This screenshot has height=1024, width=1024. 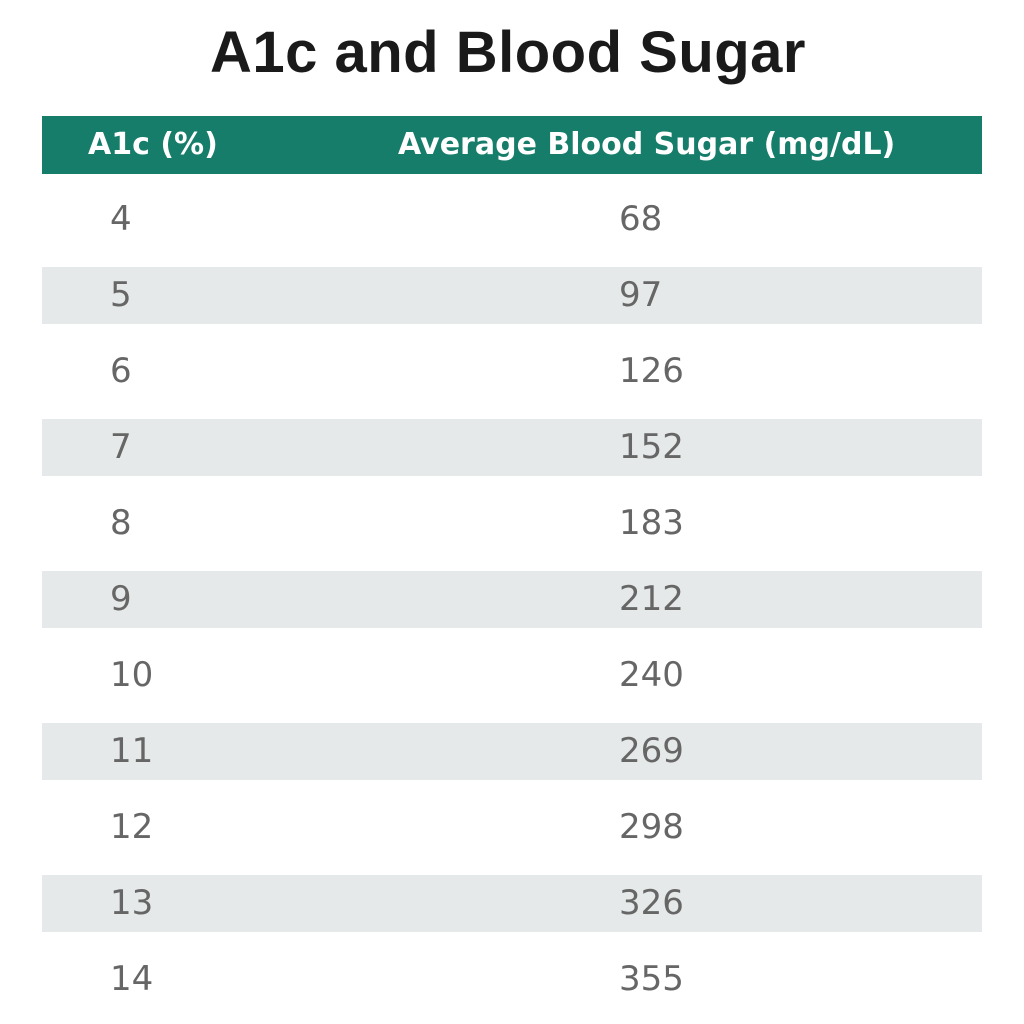 What do you see at coordinates (512, 827) in the screenshot?
I see `table-row: 12 298` at bounding box center [512, 827].